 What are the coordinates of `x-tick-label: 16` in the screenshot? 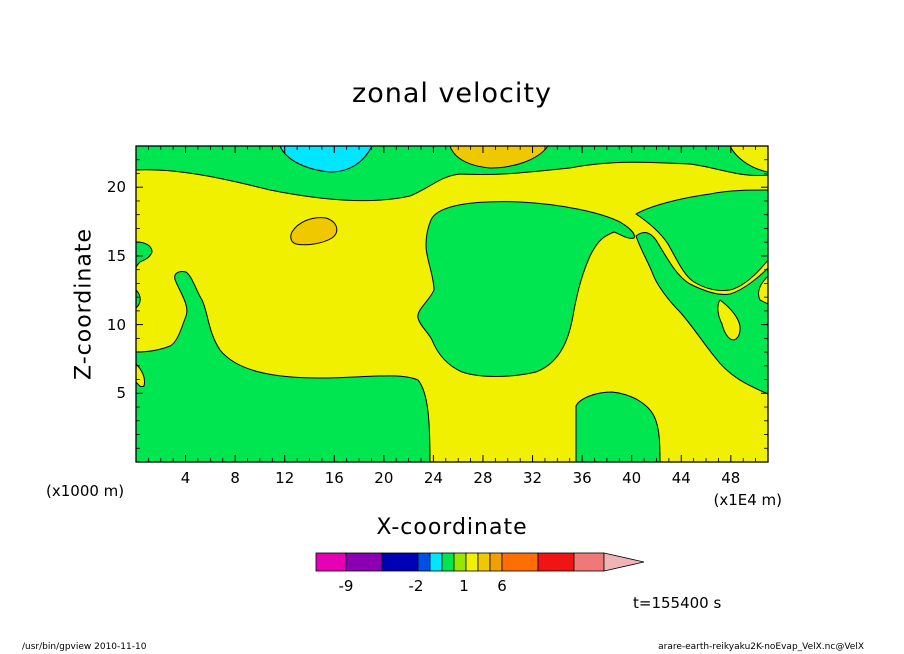 It's located at (334, 478).